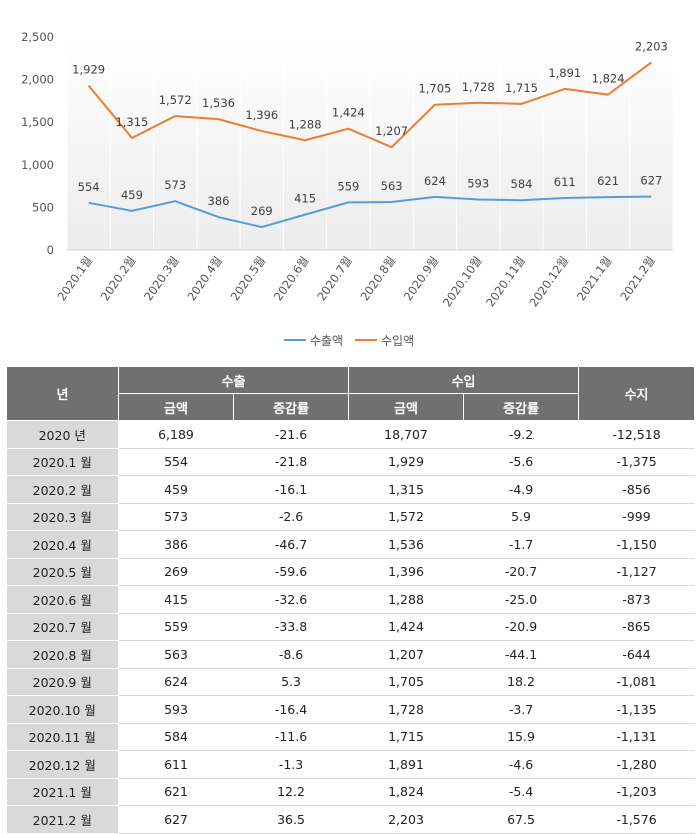 The width and height of the screenshot is (698, 834). Describe the element at coordinates (478, 87) in the screenshot. I see `data-label: 1,728` at that location.